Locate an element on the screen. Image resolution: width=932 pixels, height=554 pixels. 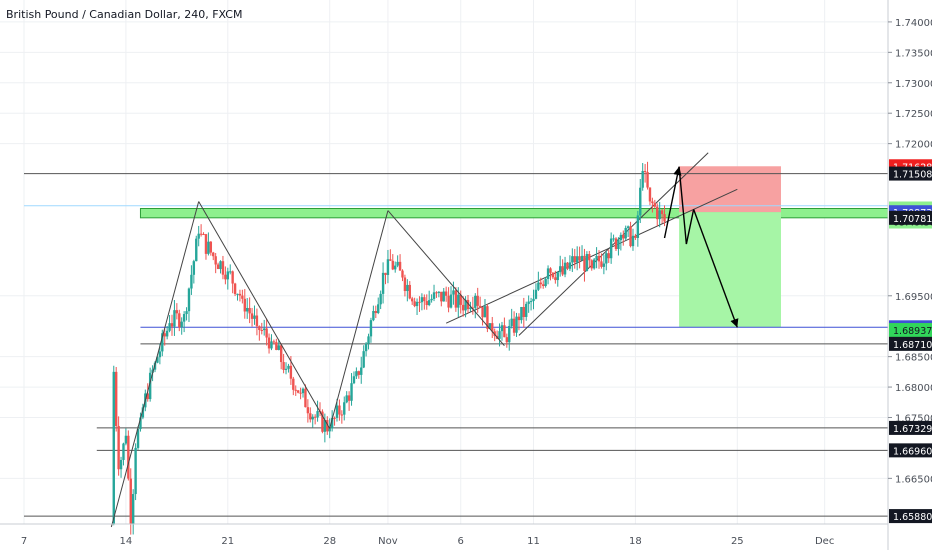
y-tick-label: 1.74000 is located at coordinates (913, 23).